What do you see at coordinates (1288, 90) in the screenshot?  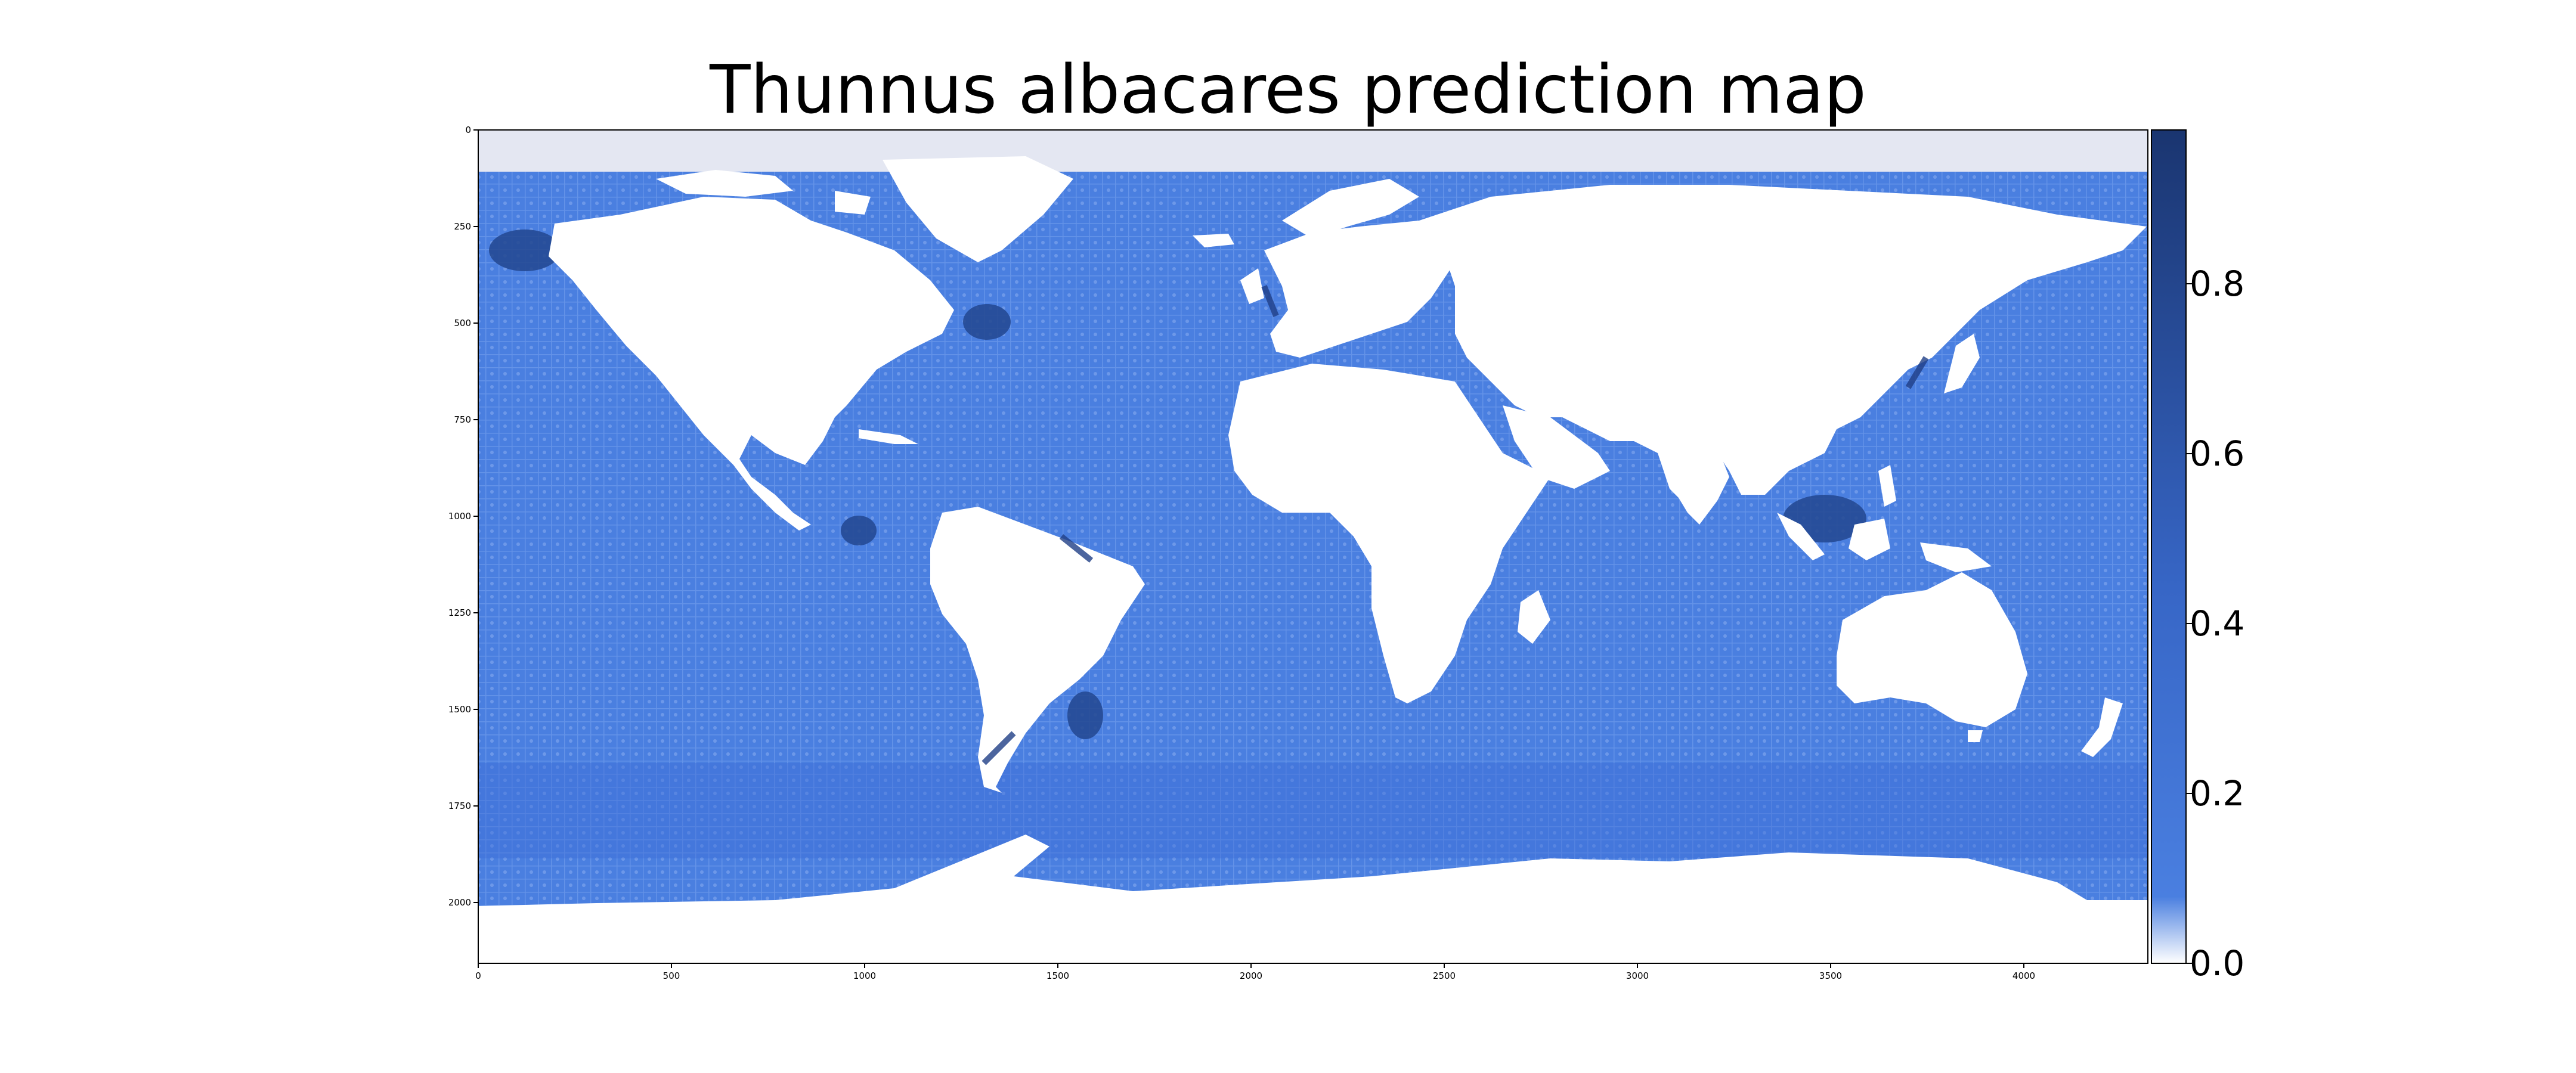 I see `map-title: Thunnus albacares prediction map` at bounding box center [1288, 90].